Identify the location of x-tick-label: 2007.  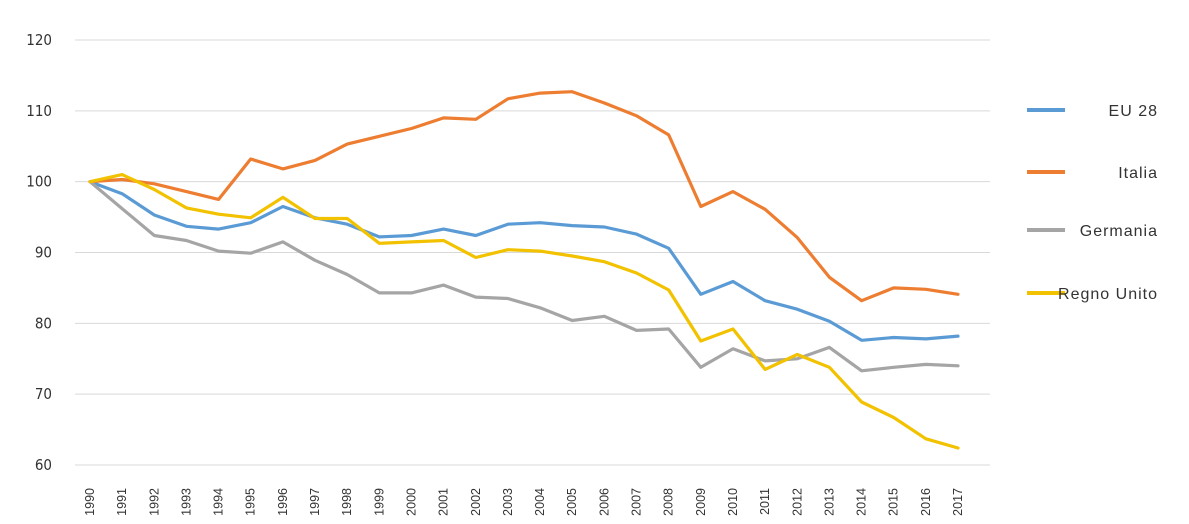
(637, 502).